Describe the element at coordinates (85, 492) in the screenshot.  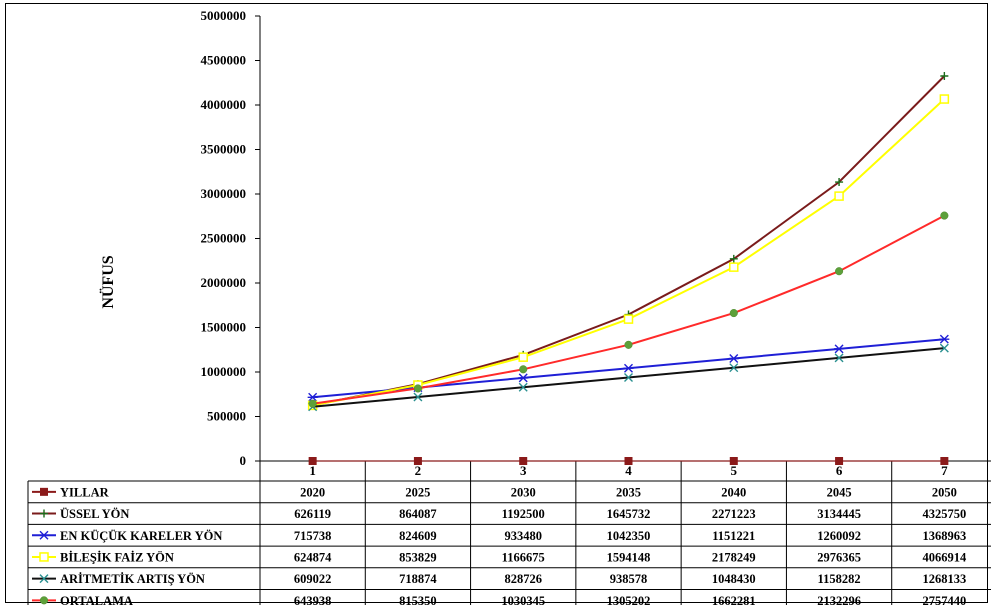
I see `legend-series-name: YILLAR` at that location.